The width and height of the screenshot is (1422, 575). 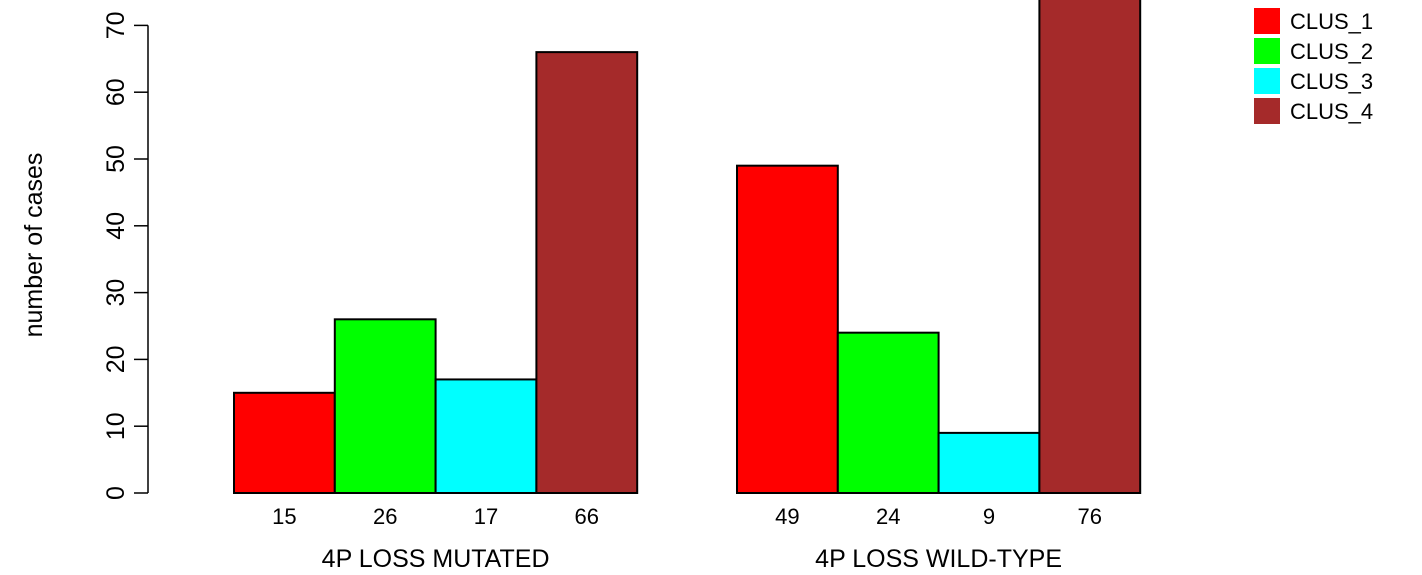 What do you see at coordinates (385, 516) in the screenshot?
I see `bar-value-label: 26` at bounding box center [385, 516].